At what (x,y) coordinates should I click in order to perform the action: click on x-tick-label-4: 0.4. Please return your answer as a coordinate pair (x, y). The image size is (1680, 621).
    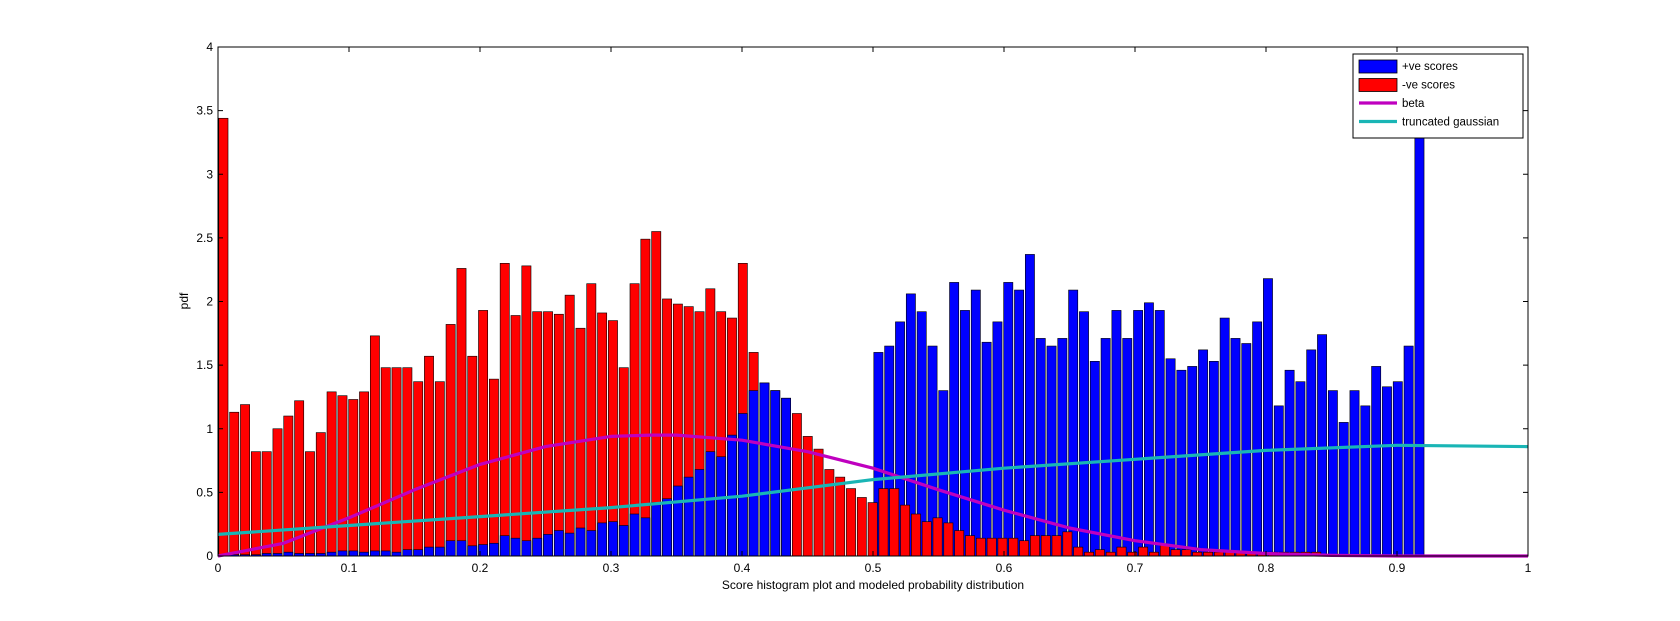
    Looking at the image, I should click on (742, 568).